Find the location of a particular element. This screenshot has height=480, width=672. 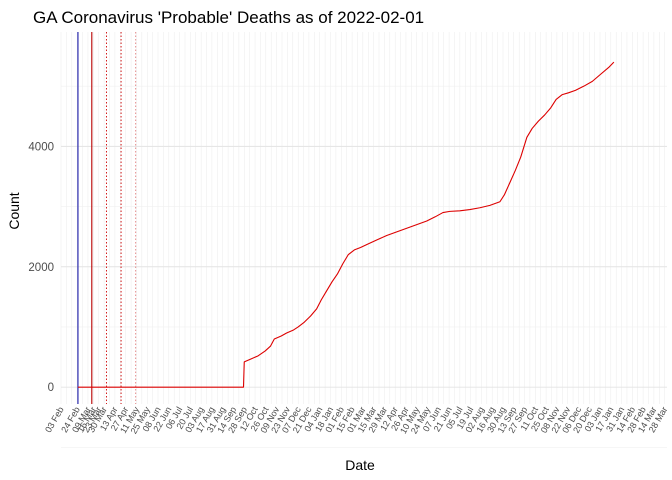

y-tick-label: 0 is located at coordinates (51, 388).